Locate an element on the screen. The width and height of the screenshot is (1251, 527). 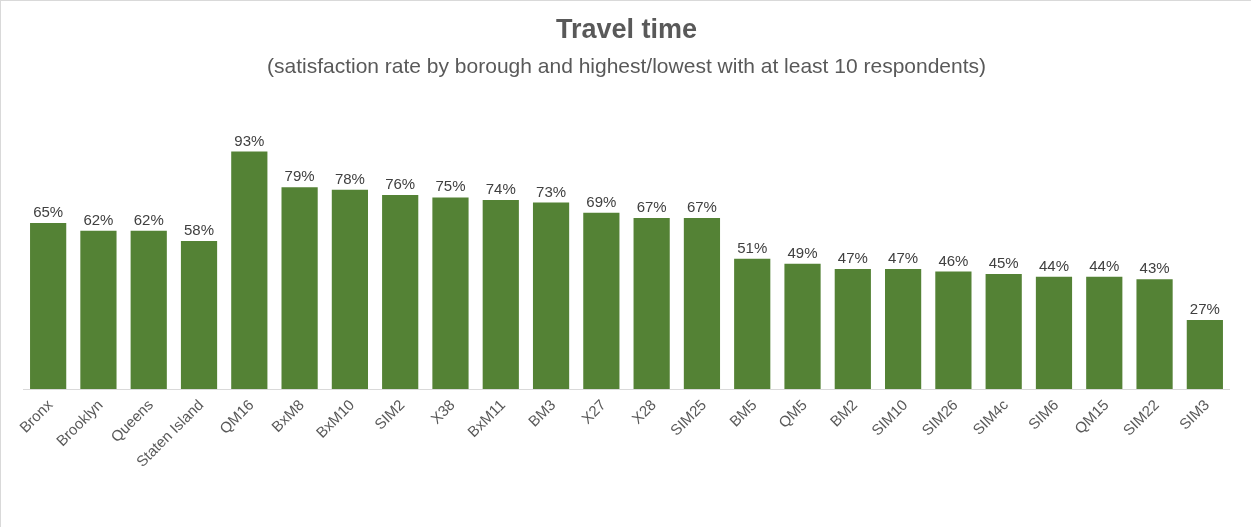
data-label: 58% is located at coordinates (199, 229).